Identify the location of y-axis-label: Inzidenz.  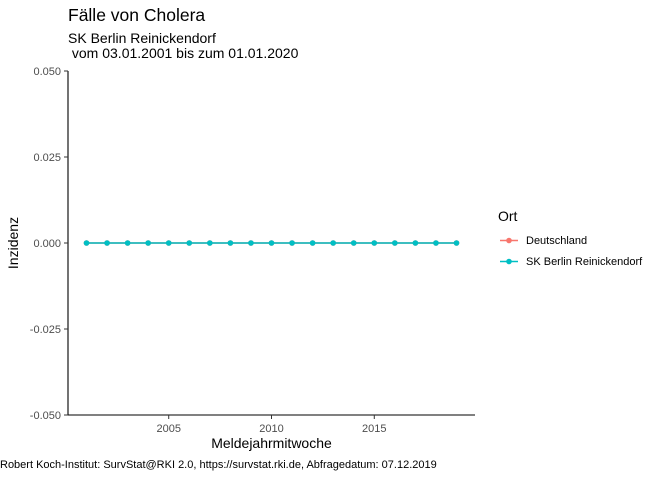
(13, 243).